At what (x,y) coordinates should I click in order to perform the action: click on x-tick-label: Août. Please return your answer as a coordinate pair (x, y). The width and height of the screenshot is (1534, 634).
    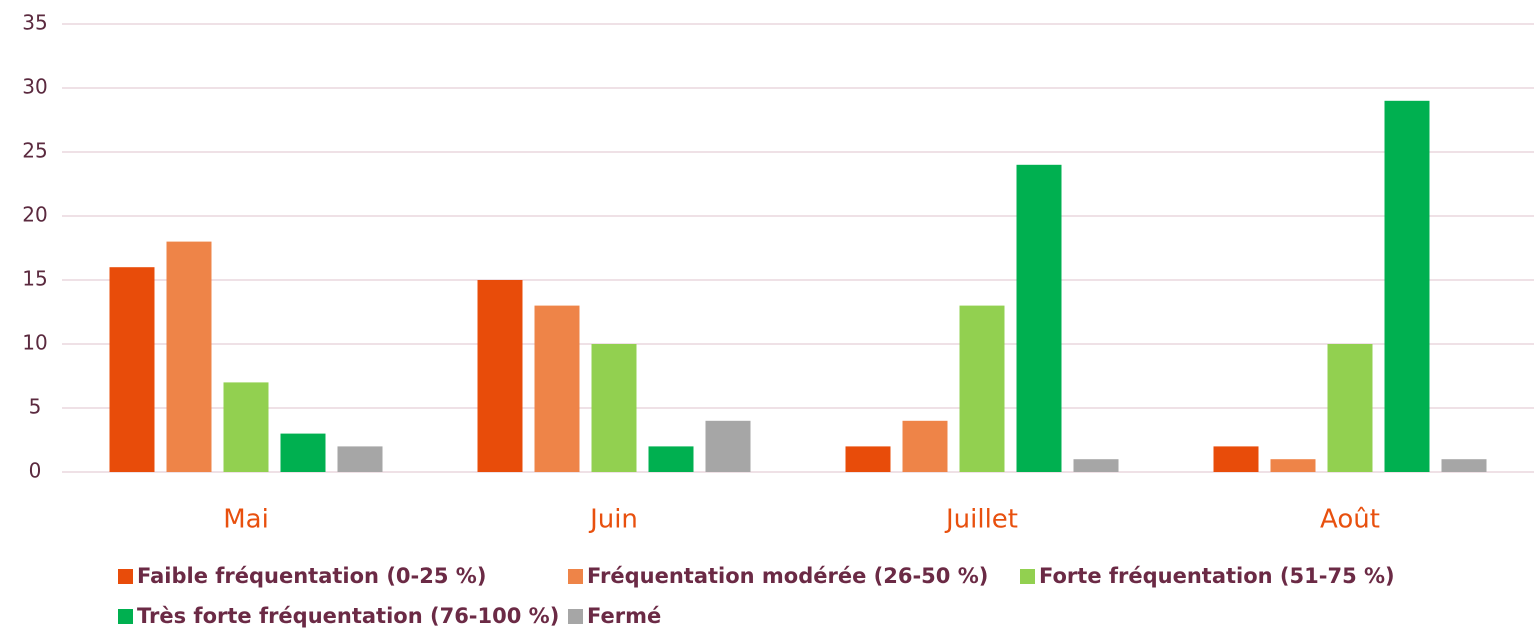
    Looking at the image, I should click on (1350, 520).